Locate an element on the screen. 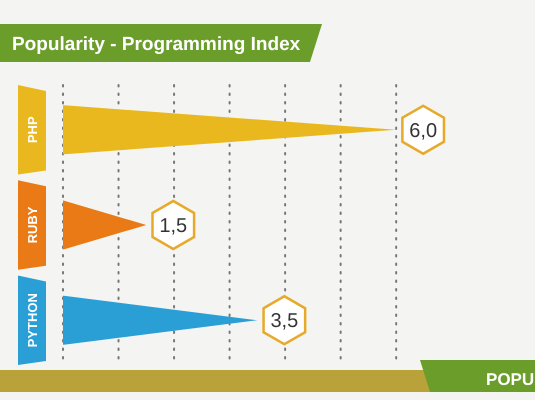  chart-title: Popularity - Programming Index is located at coordinates (156, 44).